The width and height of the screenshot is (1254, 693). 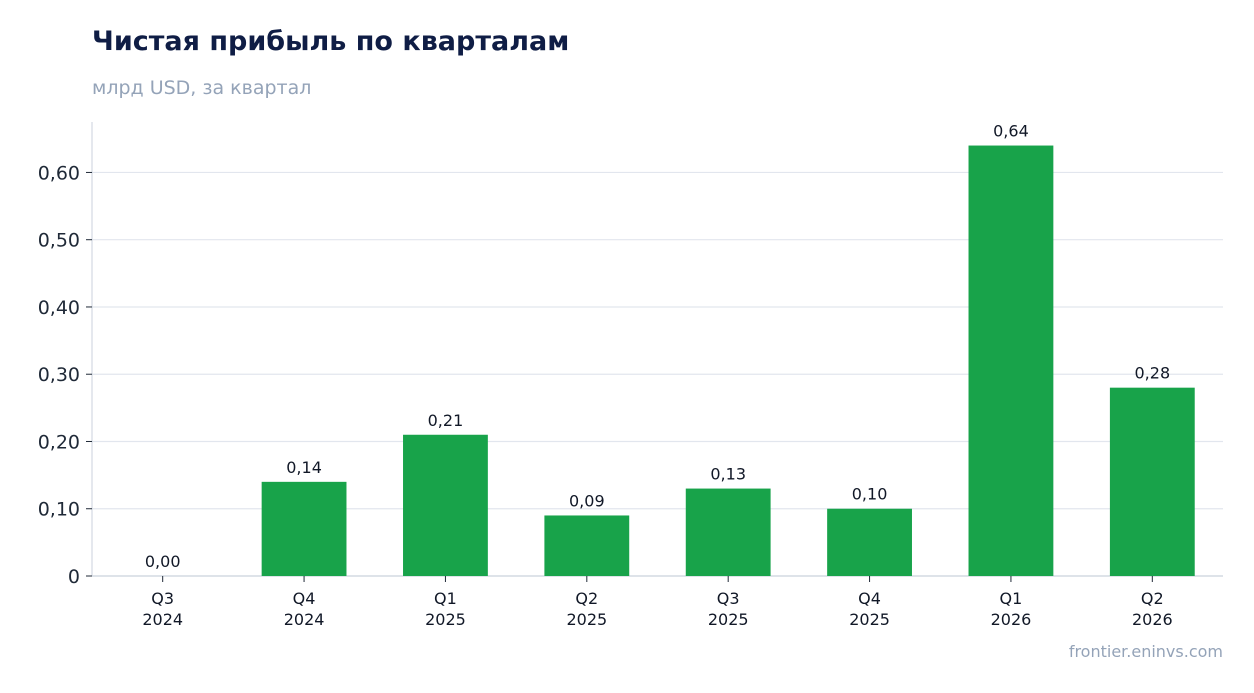 What do you see at coordinates (446, 420) in the screenshot?
I see `data-label: 0,21` at bounding box center [446, 420].